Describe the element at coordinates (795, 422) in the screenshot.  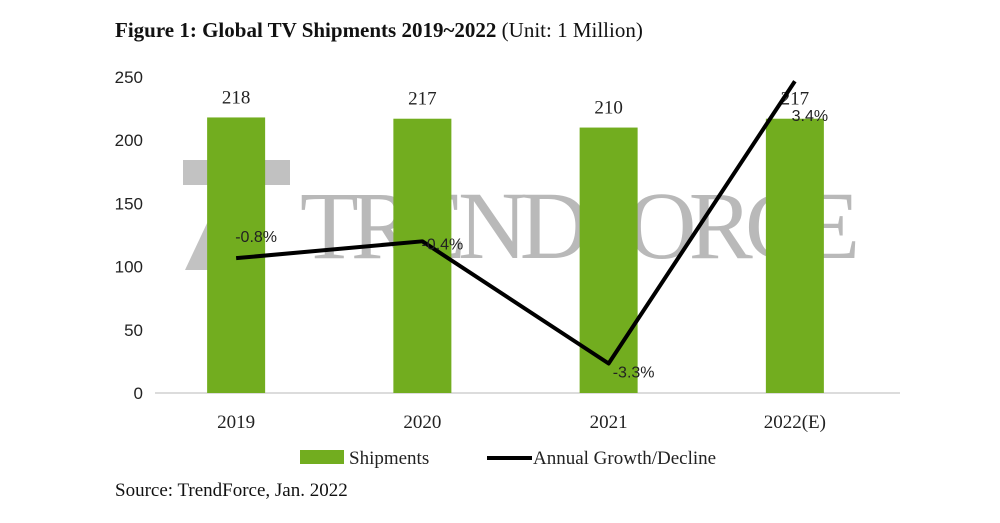
I see `x-tick-label: 2022(E)` at that location.